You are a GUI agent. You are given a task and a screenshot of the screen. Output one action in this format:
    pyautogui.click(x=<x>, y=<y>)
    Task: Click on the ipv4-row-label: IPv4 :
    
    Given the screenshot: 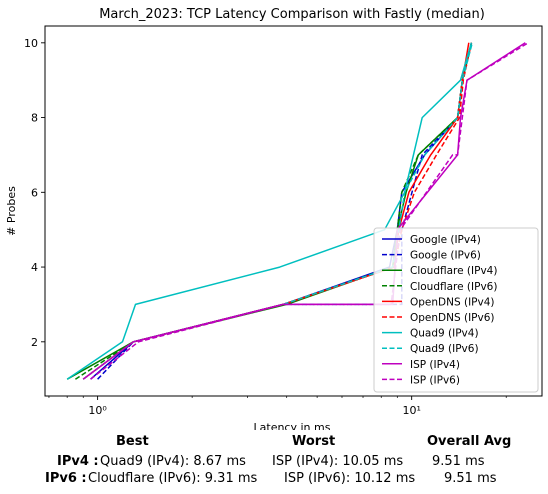 What is the action you would take?
    pyautogui.click(x=78, y=461)
    